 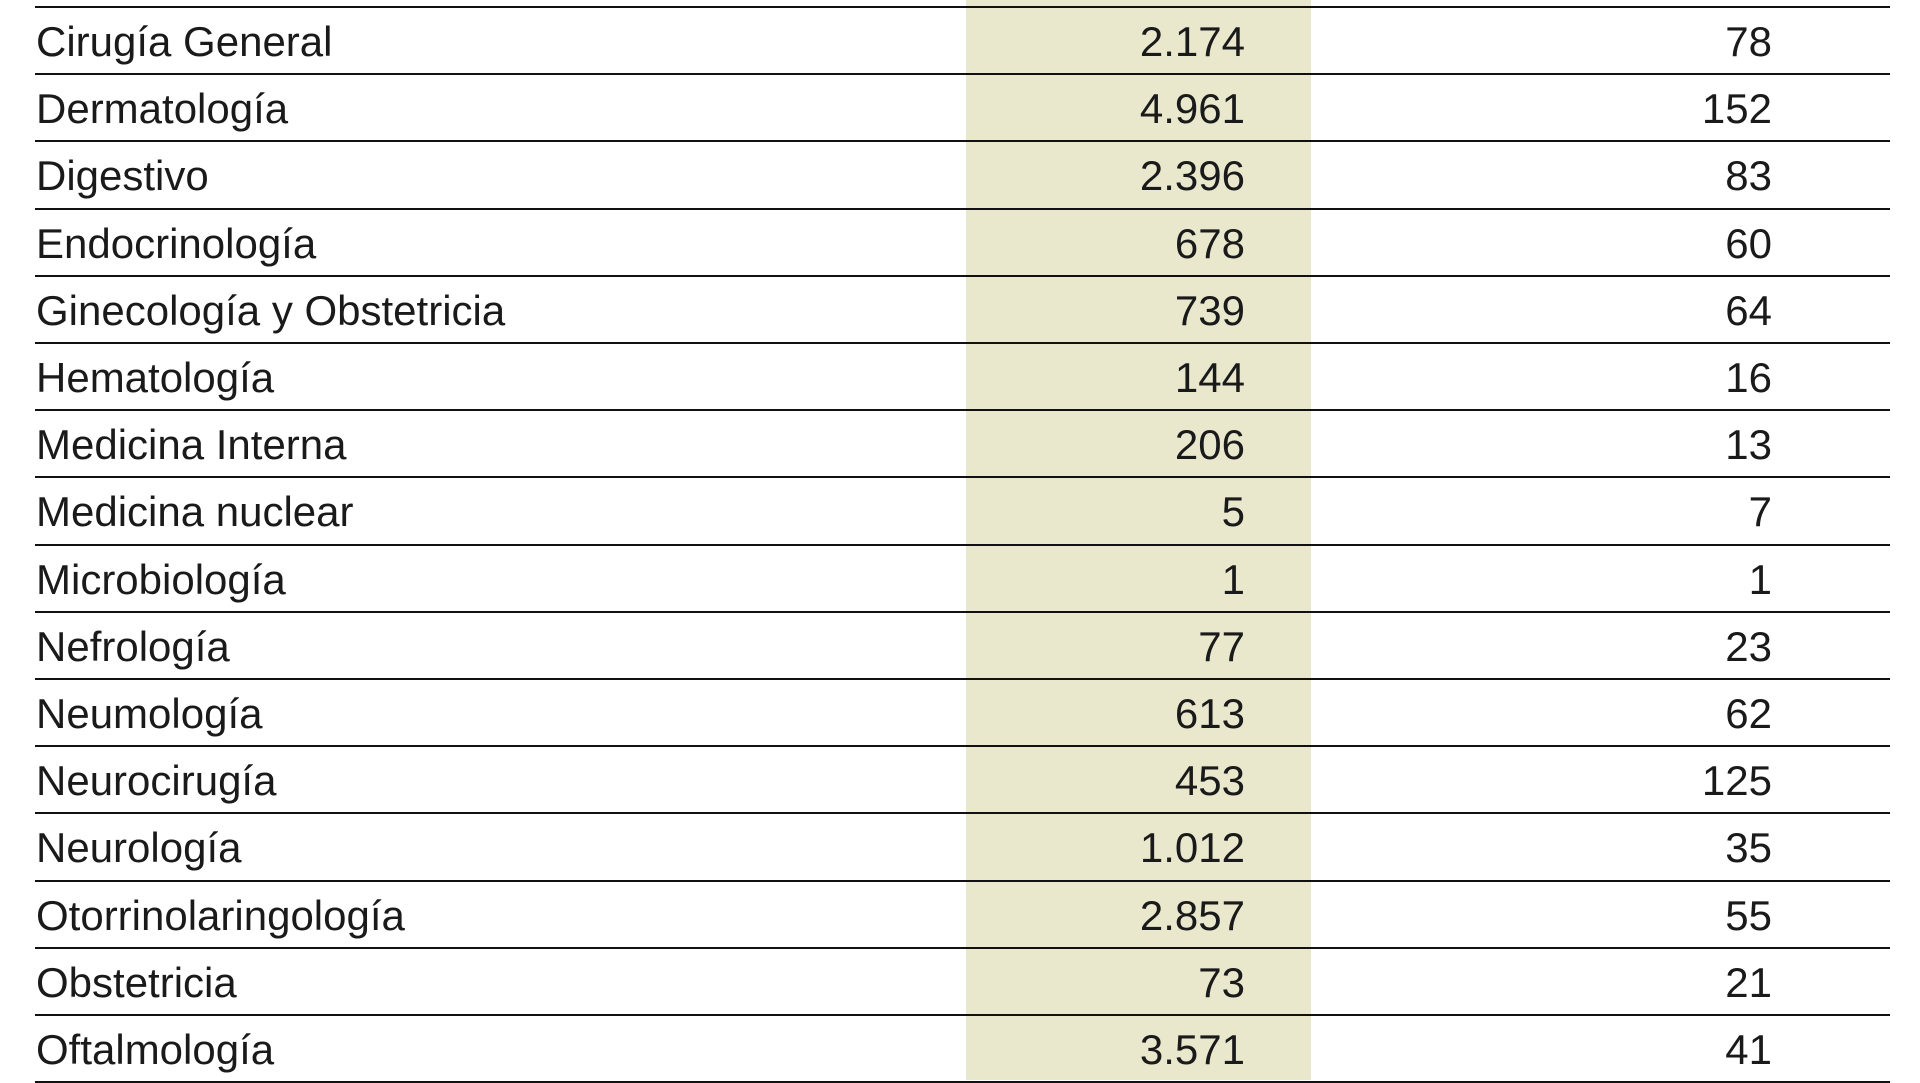 What do you see at coordinates (139, 848) in the screenshot?
I see `row-label: Neurología` at bounding box center [139, 848].